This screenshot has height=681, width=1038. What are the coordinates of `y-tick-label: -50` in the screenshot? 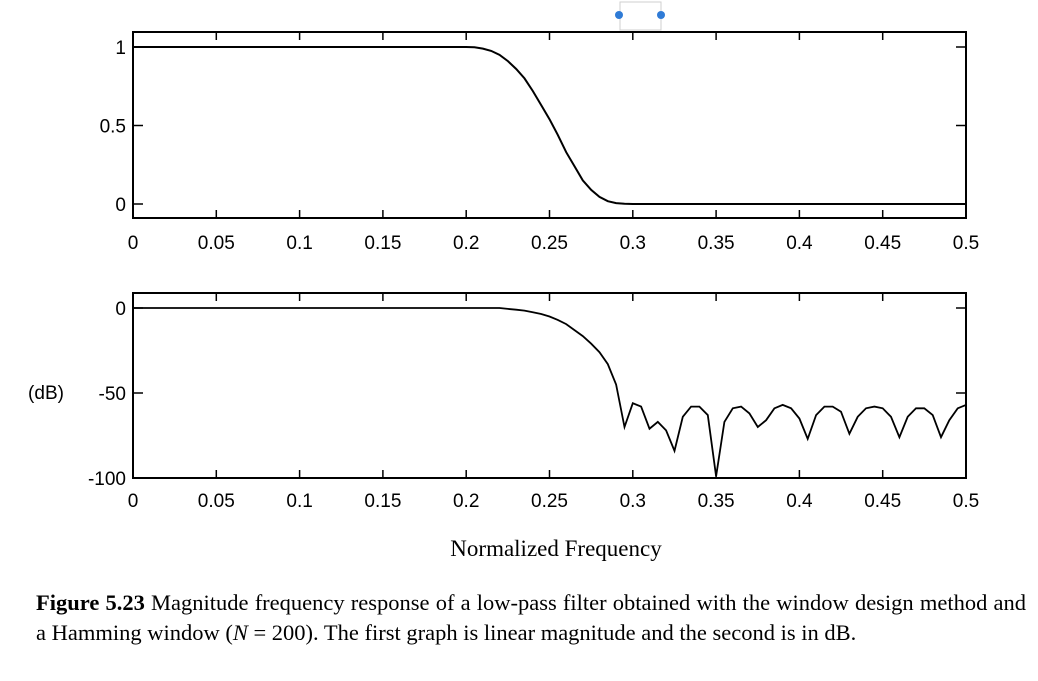 It's located at (112, 394).